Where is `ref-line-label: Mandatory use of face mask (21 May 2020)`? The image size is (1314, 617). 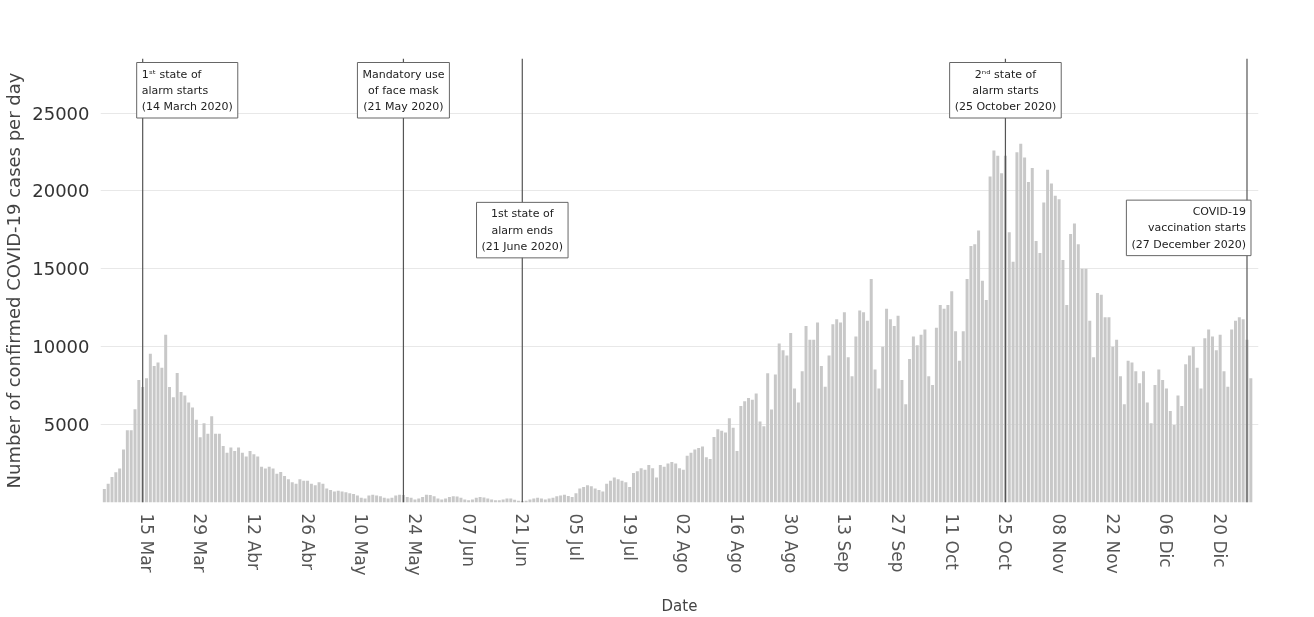
ref-line-label: Mandatory use of face mask (21 May 2020) is located at coordinates (403, 90).